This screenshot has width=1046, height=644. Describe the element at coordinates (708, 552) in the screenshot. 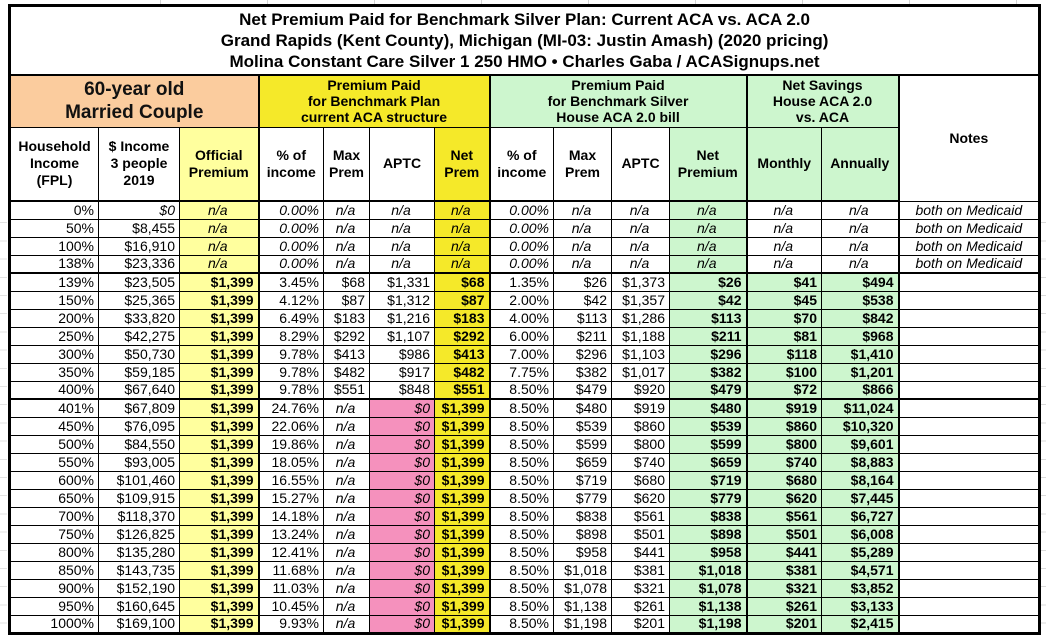

I see `table-cell: $958` at that location.